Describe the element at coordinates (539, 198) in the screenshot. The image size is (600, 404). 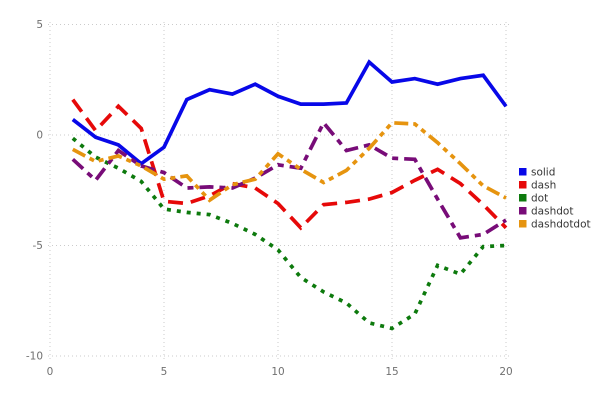
I see `legend-label-dot: dot` at that location.